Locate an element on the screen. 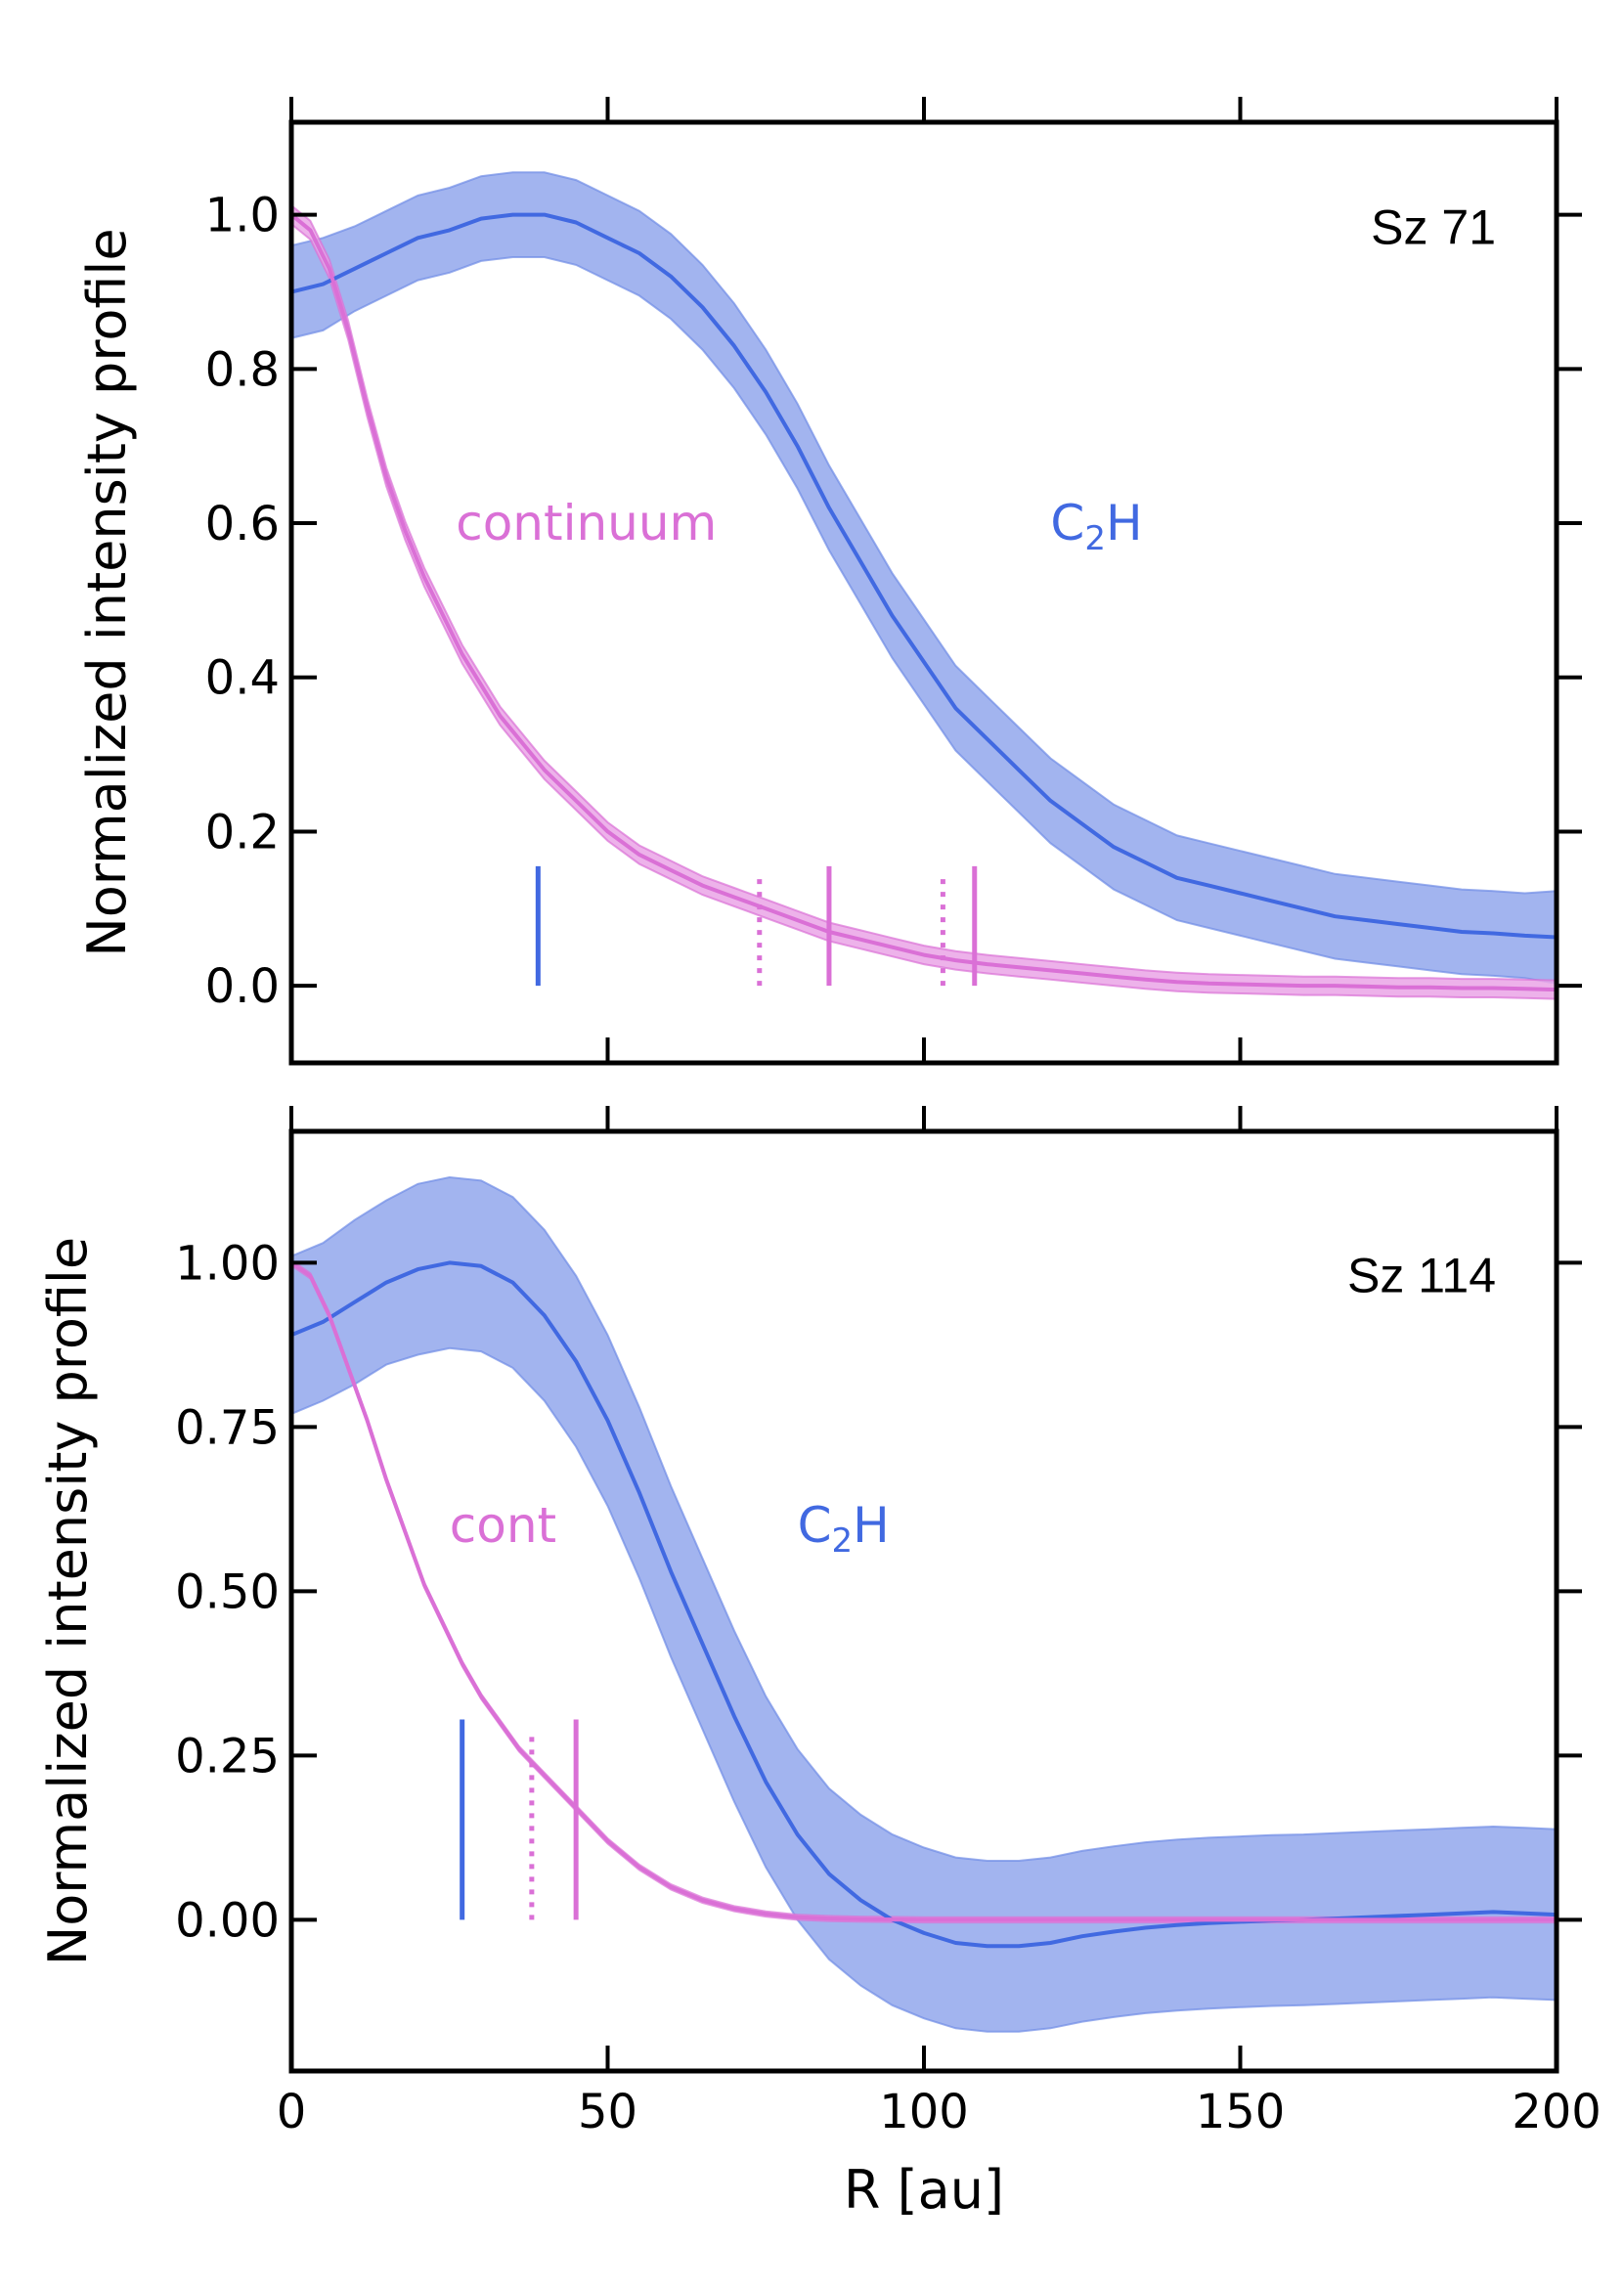  y-tick-label: 0.2 is located at coordinates (243, 832).